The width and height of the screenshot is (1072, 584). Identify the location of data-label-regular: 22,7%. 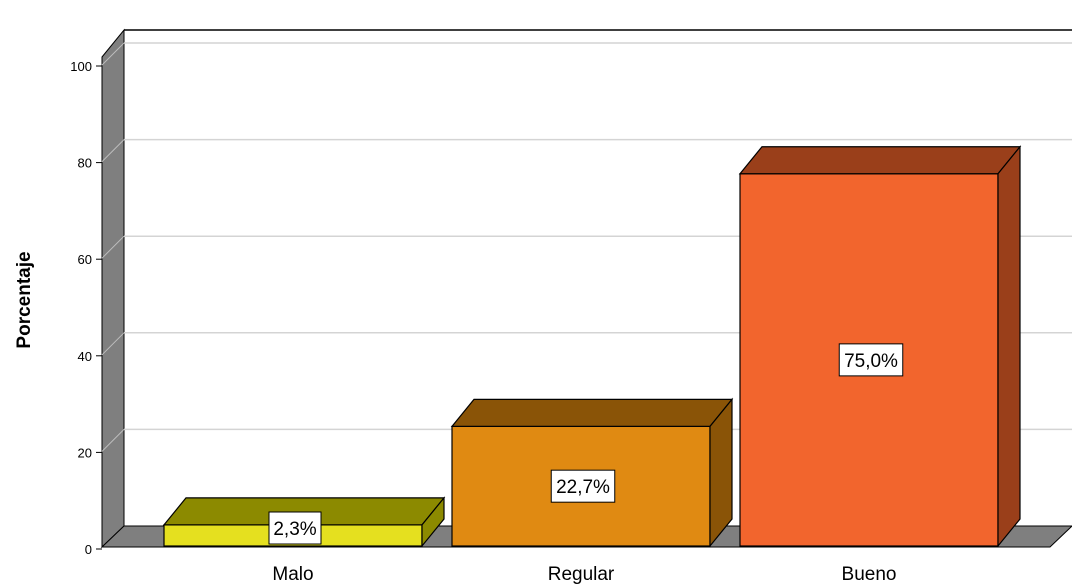
(583, 487).